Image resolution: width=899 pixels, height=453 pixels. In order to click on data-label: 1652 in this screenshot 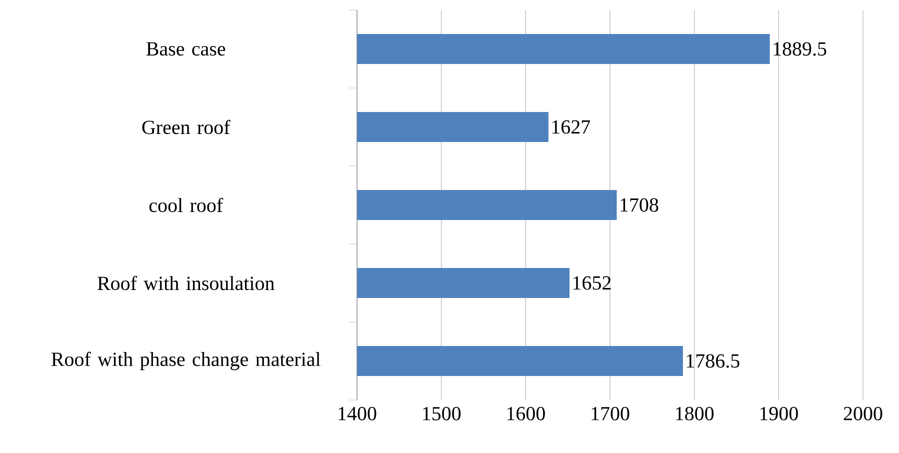, I will do `click(592, 283)`.